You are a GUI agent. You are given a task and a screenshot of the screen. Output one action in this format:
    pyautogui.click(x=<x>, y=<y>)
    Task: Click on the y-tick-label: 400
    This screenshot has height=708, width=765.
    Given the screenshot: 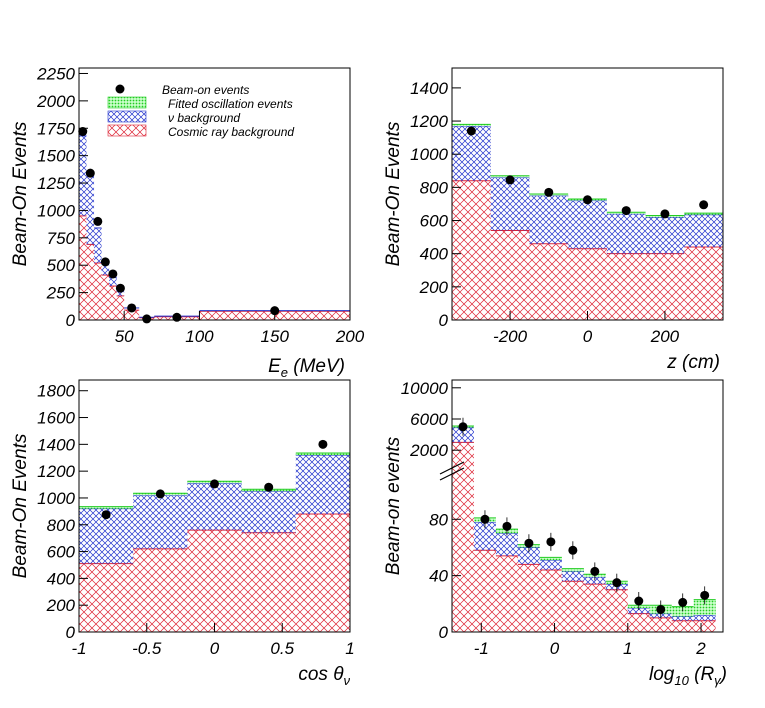 What is the action you would take?
    pyautogui.click(x=61, y=578)
    